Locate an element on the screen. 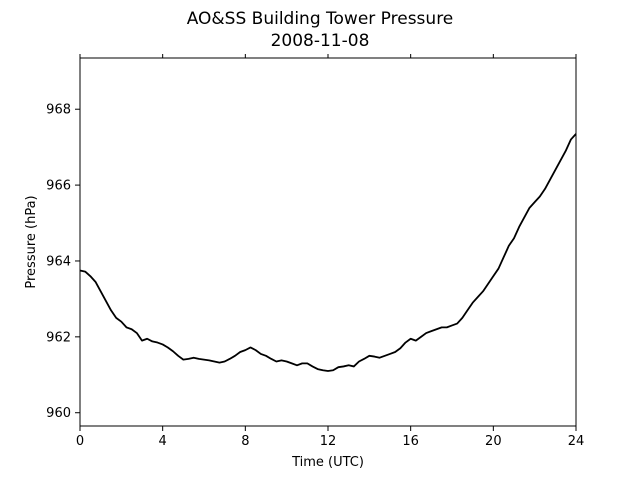  y-tick-label: 968 is located at coordinates (58, 110).